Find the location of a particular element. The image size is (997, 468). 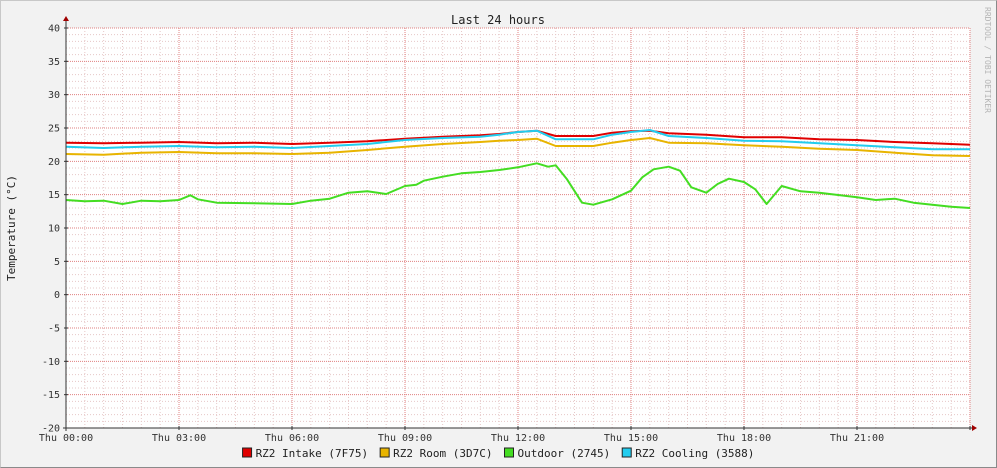

x-tick-label: Thu 09:00 is located at coordinates (405, 438).